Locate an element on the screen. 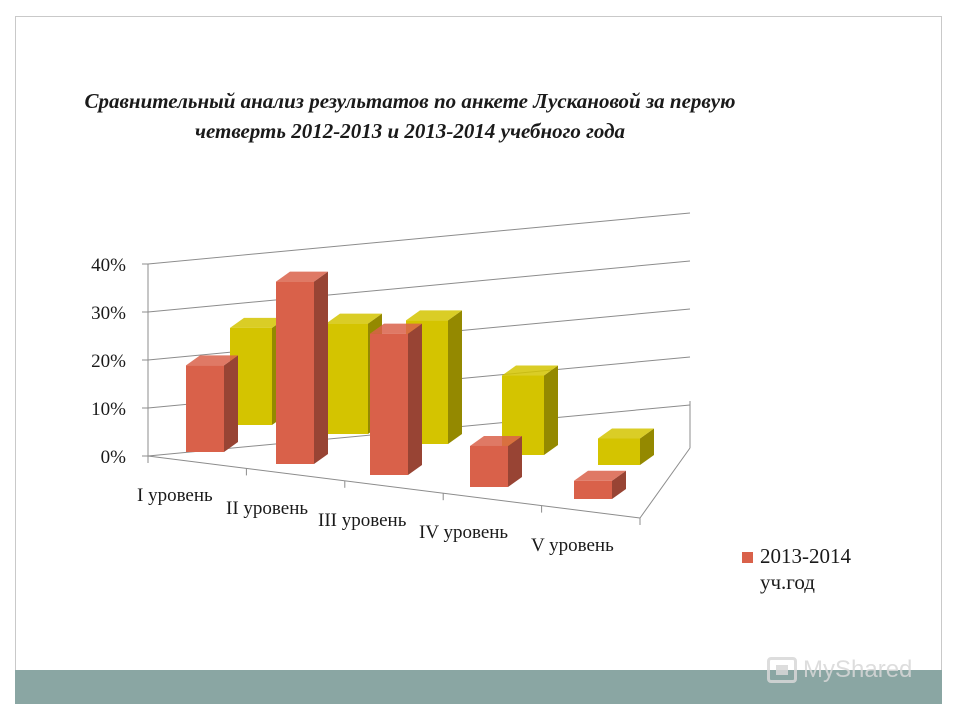 The height and width of the screenshot is (720, 960). x-category-label: III уровень is located at coordinates (362, 520).